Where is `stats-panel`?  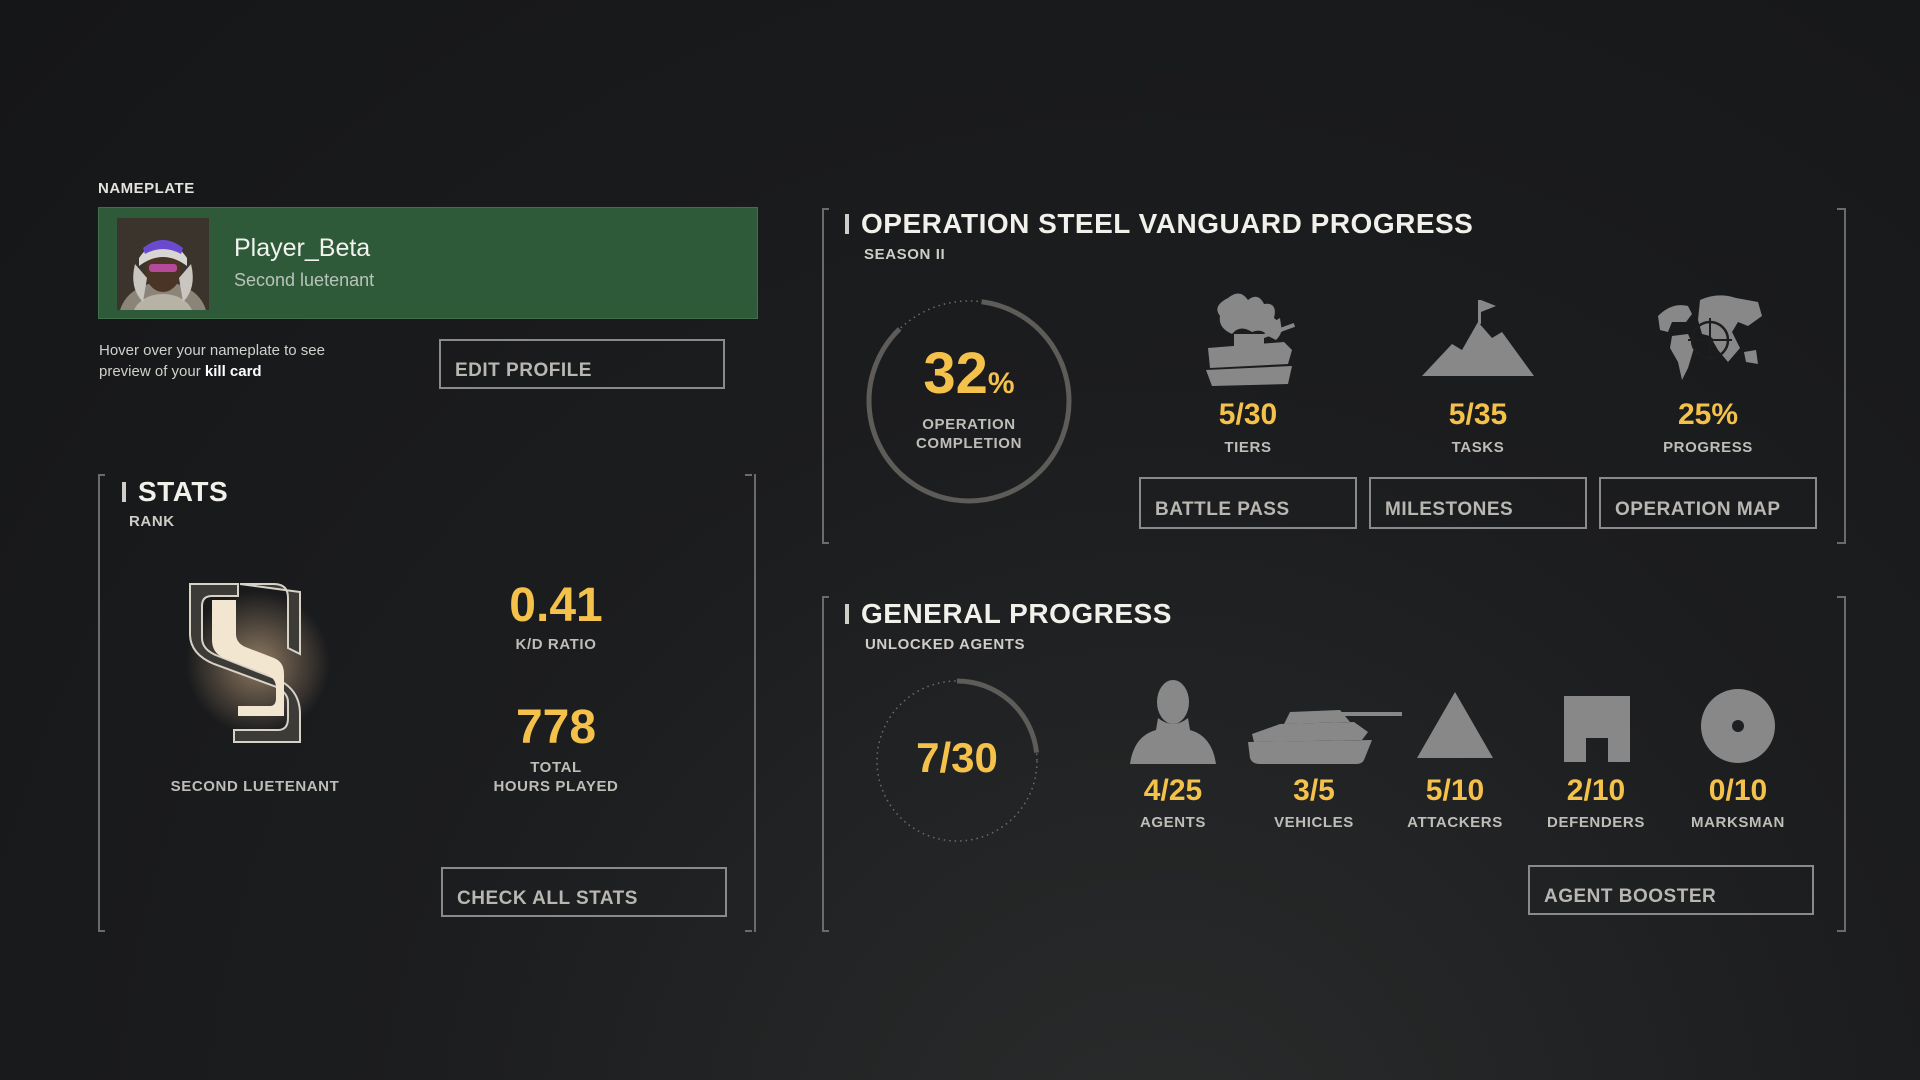 stats-panel is located at coordinates (427, 703).